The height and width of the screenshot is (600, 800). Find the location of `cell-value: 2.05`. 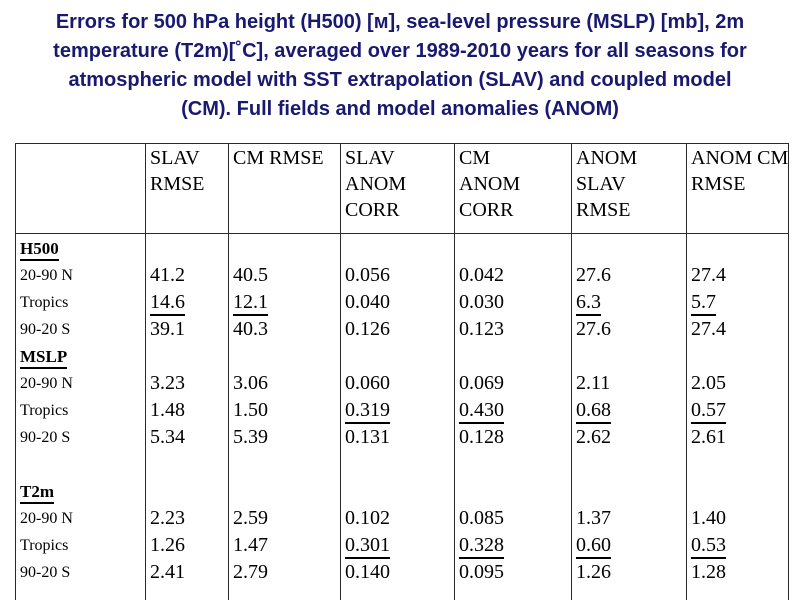

cell-value: 2.05 is located at coordinates (738, 383).